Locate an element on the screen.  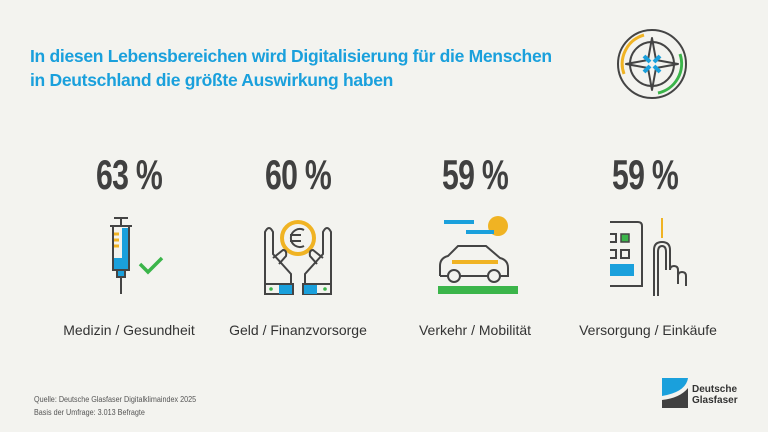
stat-verkehr: 59 % is located at coordinates (475, 227).